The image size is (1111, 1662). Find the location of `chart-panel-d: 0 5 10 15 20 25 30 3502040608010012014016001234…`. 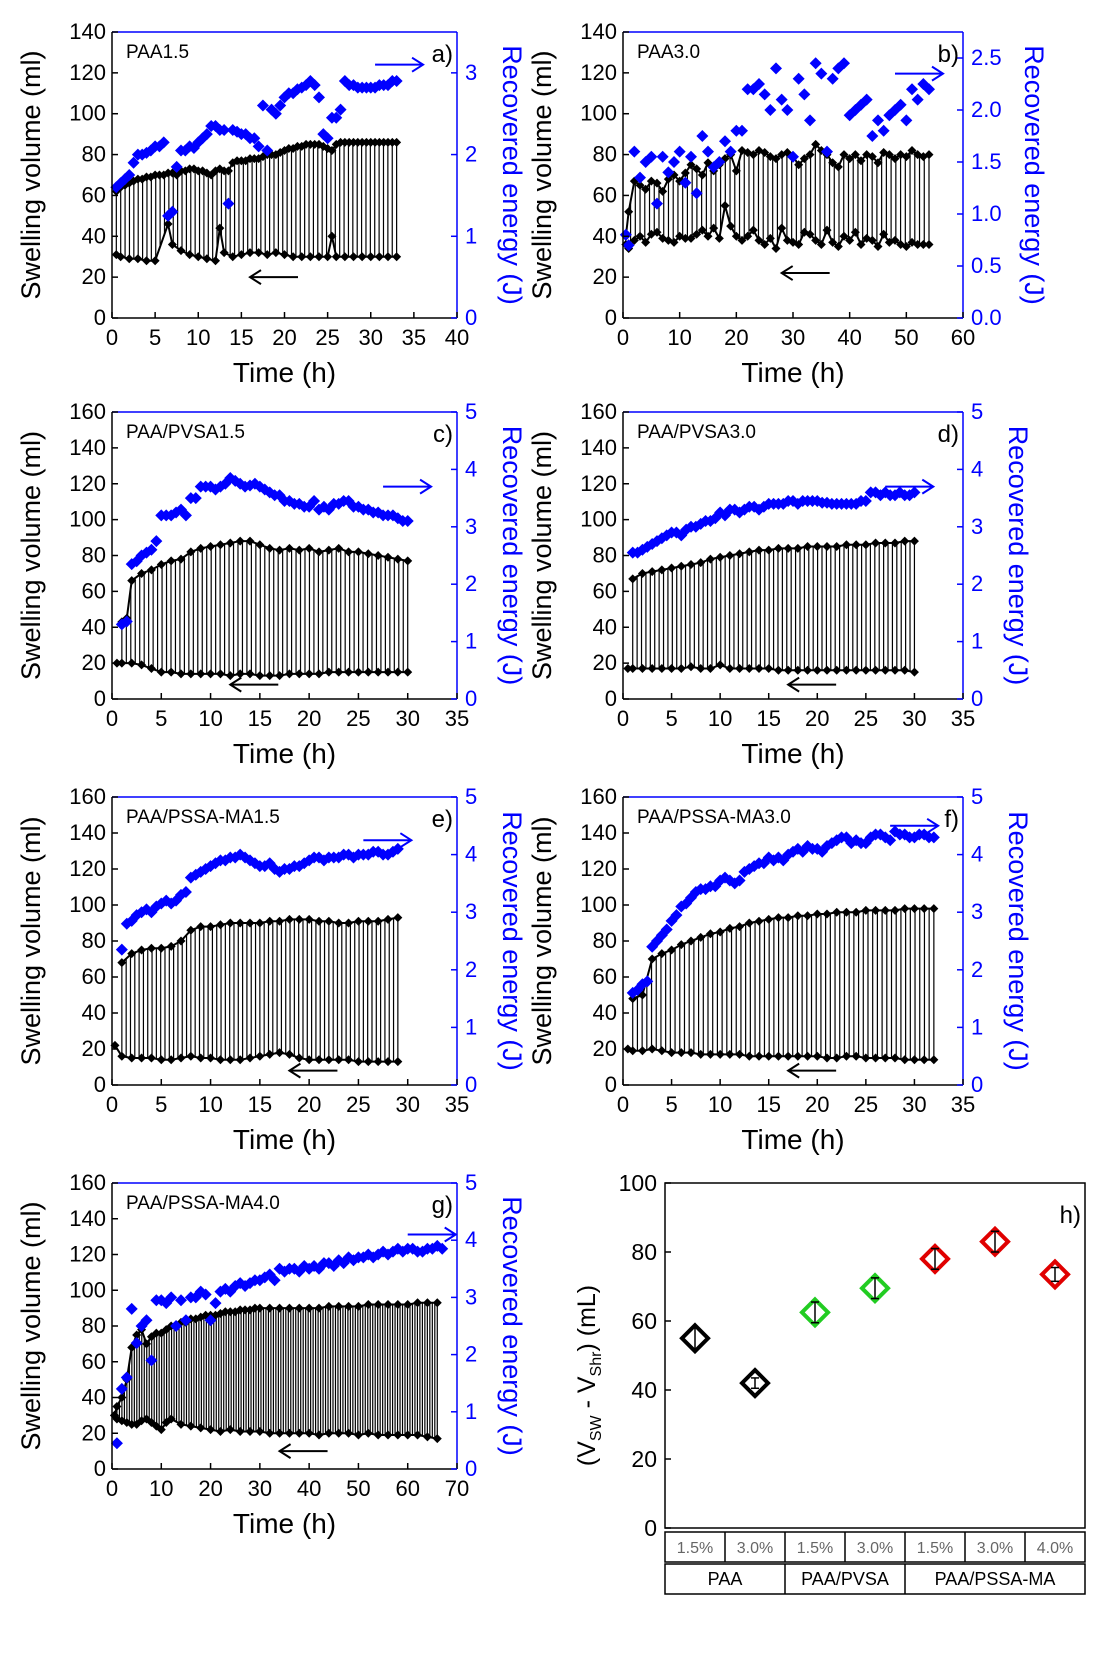

chart-panel-d: 0 5 10 15 20 25 30 3502040608010012014016001234… is located at coordinates (780, 584).